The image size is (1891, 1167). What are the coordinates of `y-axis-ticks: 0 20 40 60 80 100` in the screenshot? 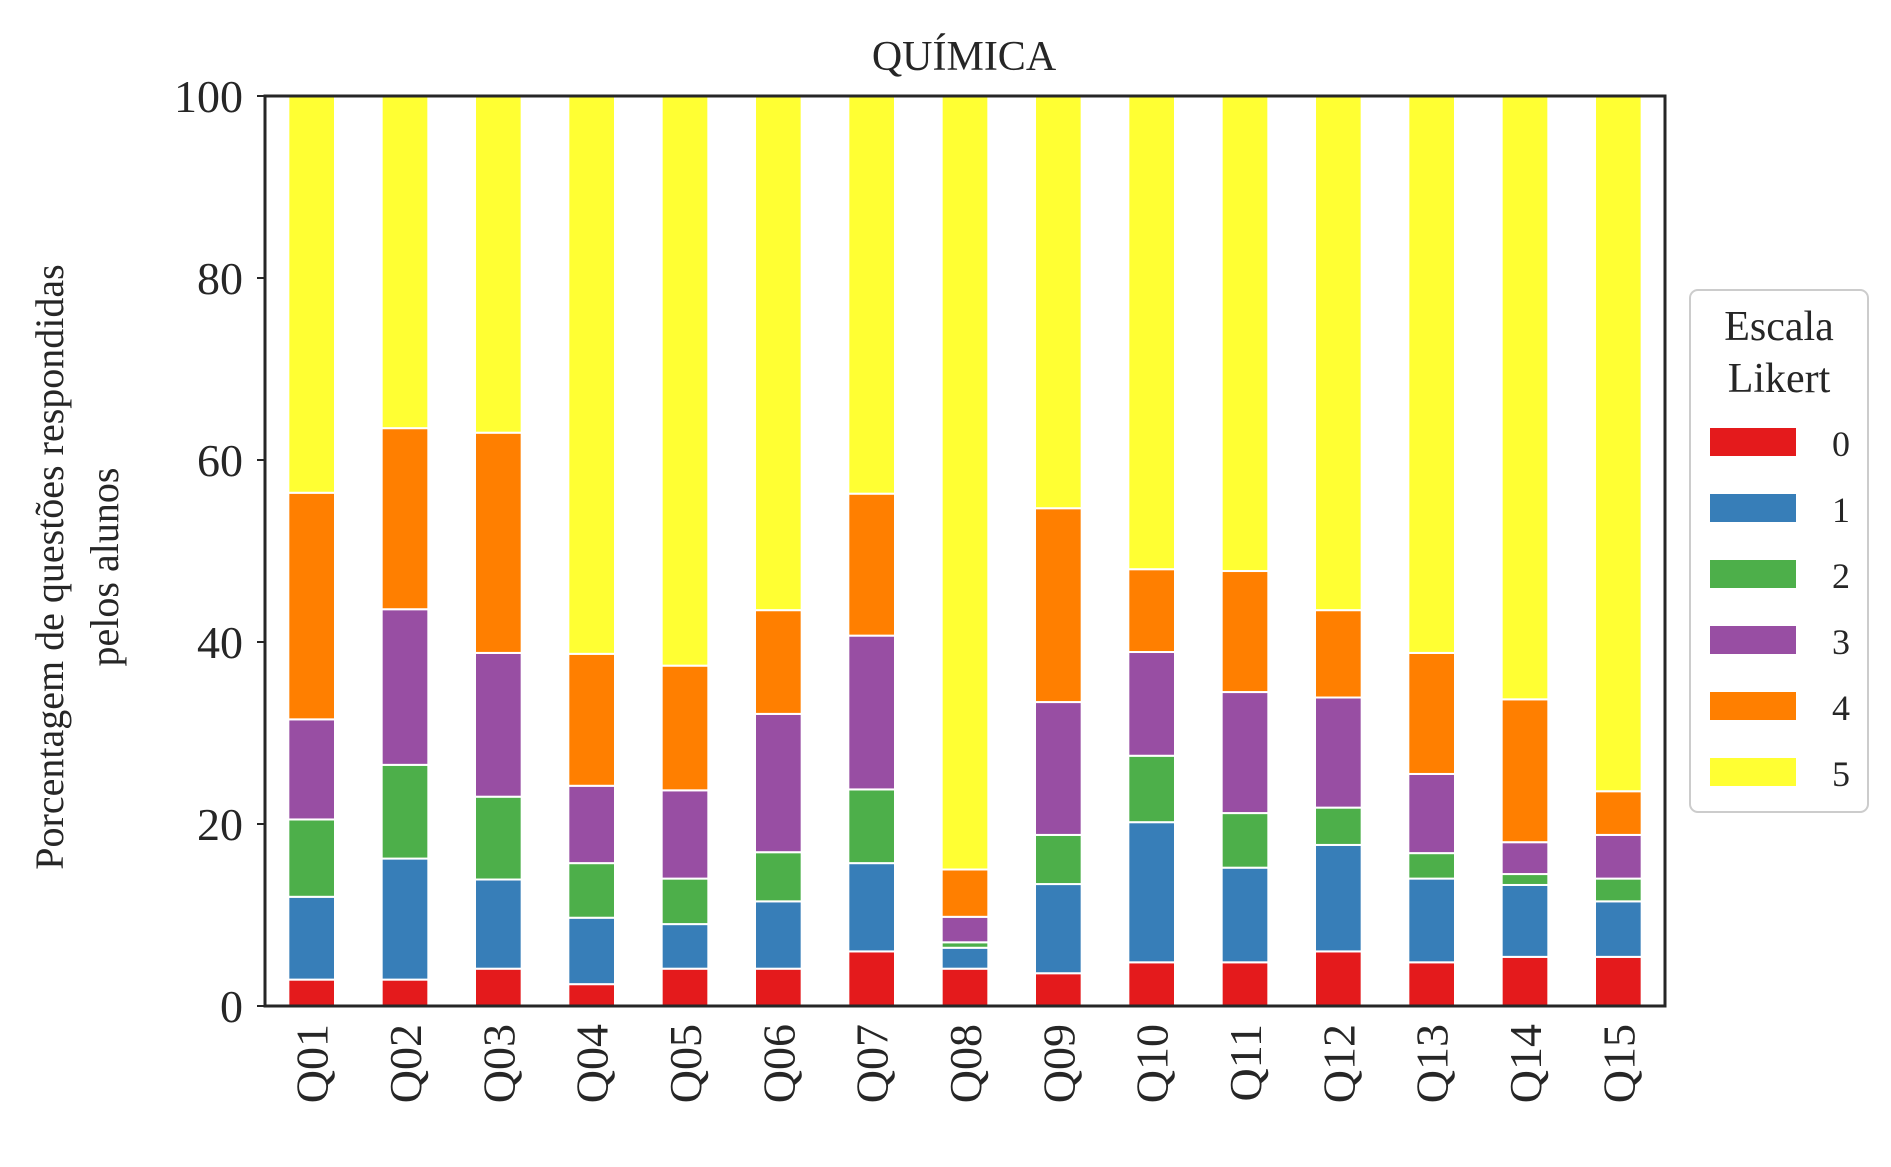 It's located at (219, 551).